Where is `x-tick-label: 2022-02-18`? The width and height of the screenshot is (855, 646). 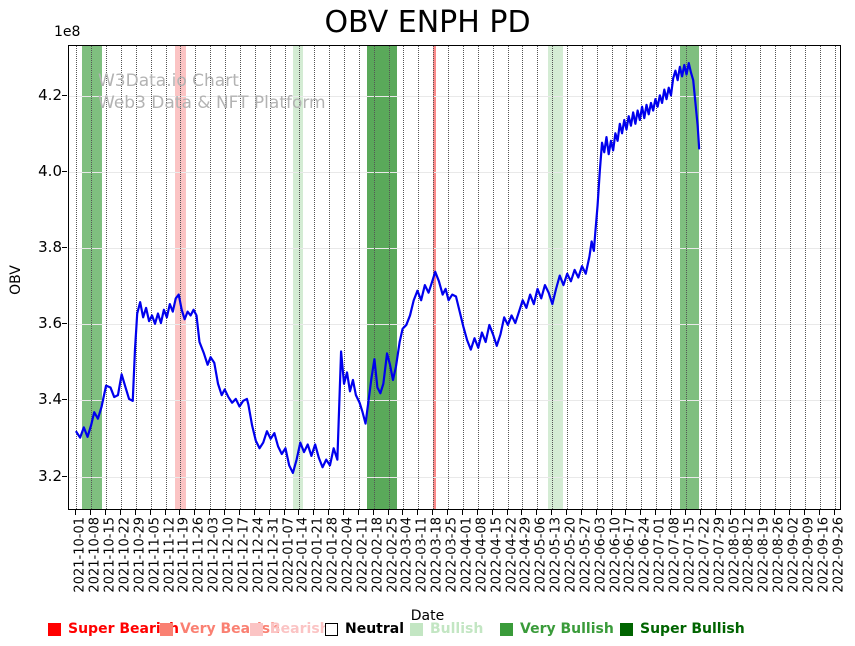
x-tick-label: 2022-02-18 is located at coordinates (378, 555).